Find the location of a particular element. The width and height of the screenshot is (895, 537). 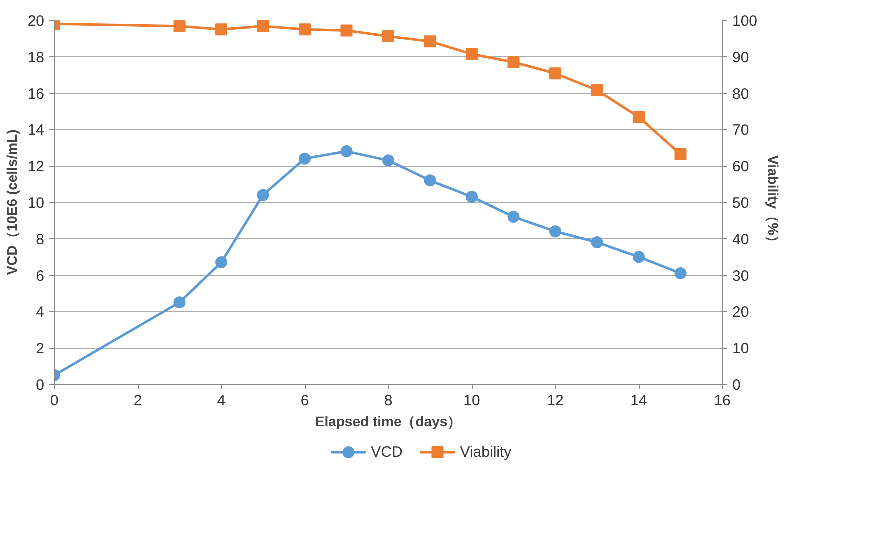

y2-tick-label: 90 is located at coordinates (741, 57).